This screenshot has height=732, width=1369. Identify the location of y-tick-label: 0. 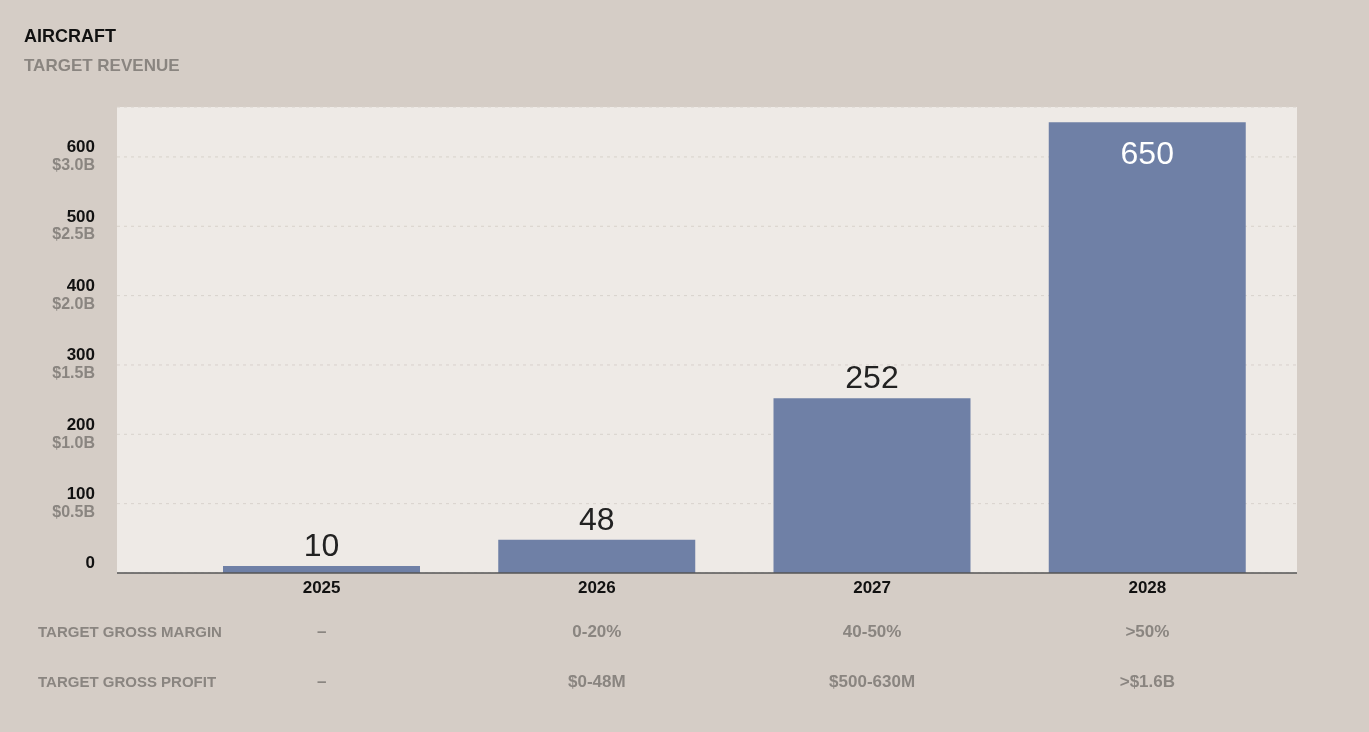
(90, 563).